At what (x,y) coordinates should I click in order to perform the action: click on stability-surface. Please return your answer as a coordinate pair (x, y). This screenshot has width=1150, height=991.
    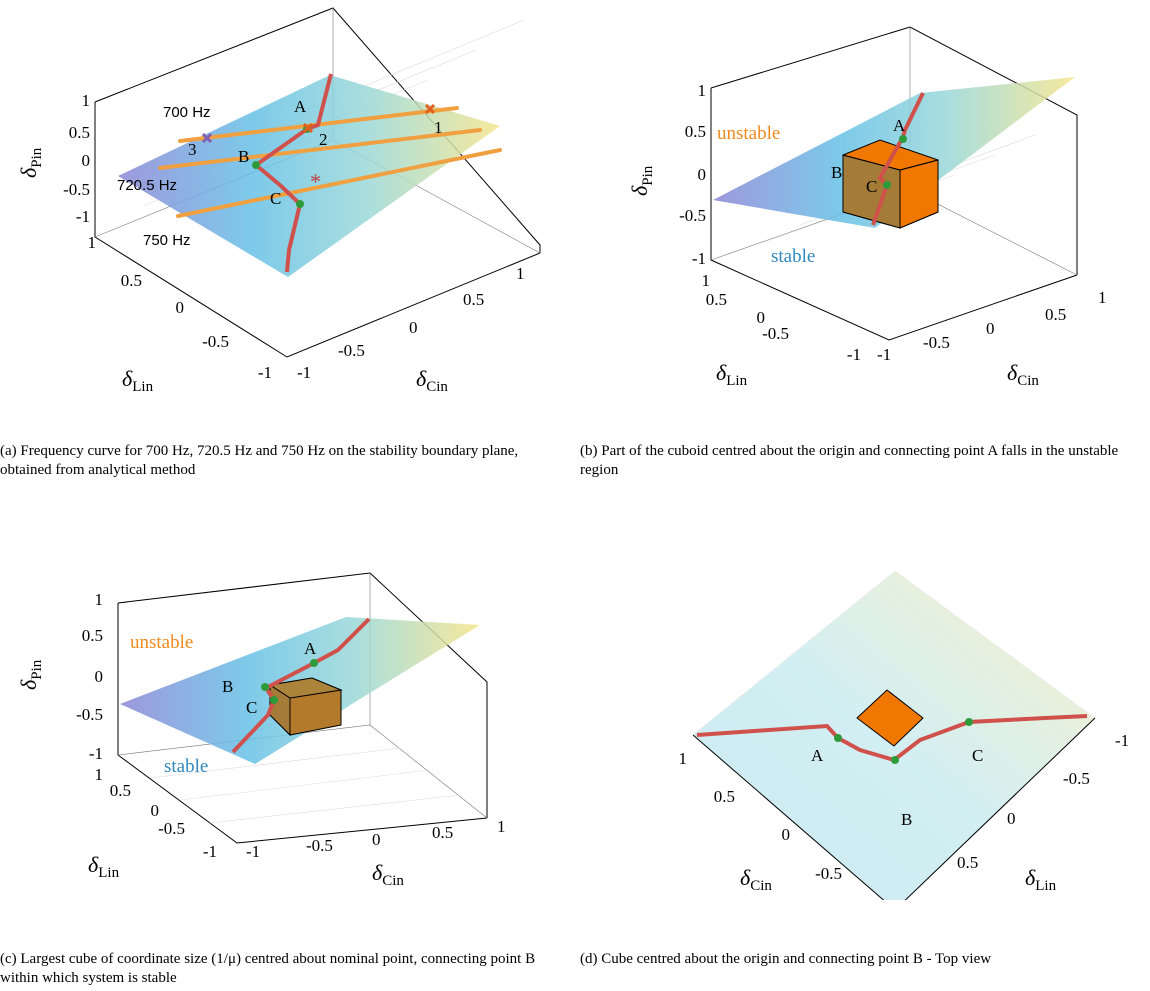
    Looking at the image, I should click on (309, 176).